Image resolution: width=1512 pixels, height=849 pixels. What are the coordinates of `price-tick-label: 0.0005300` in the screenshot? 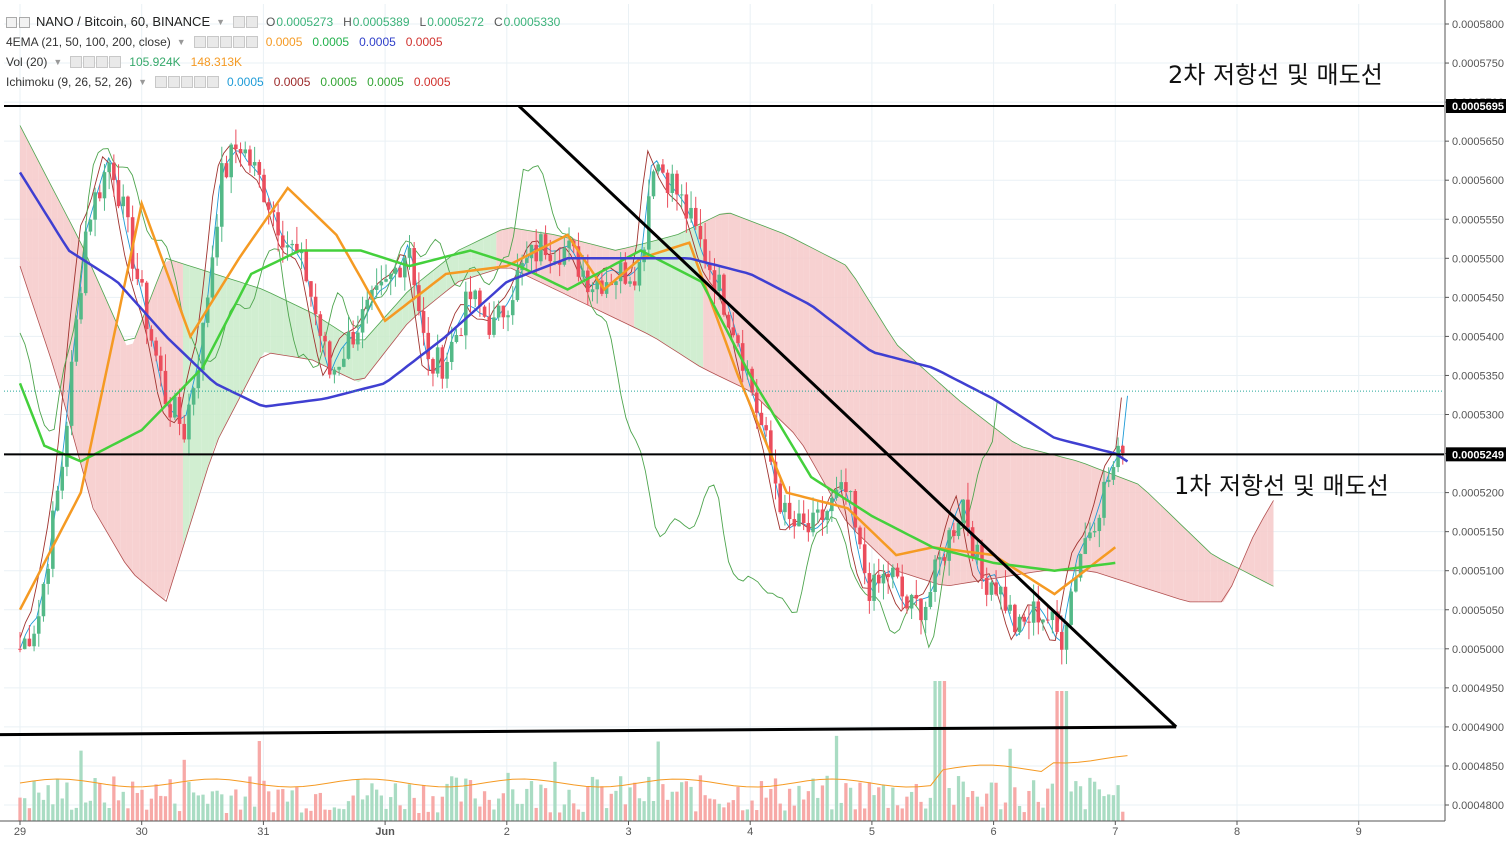 It's located at (1478, 416).